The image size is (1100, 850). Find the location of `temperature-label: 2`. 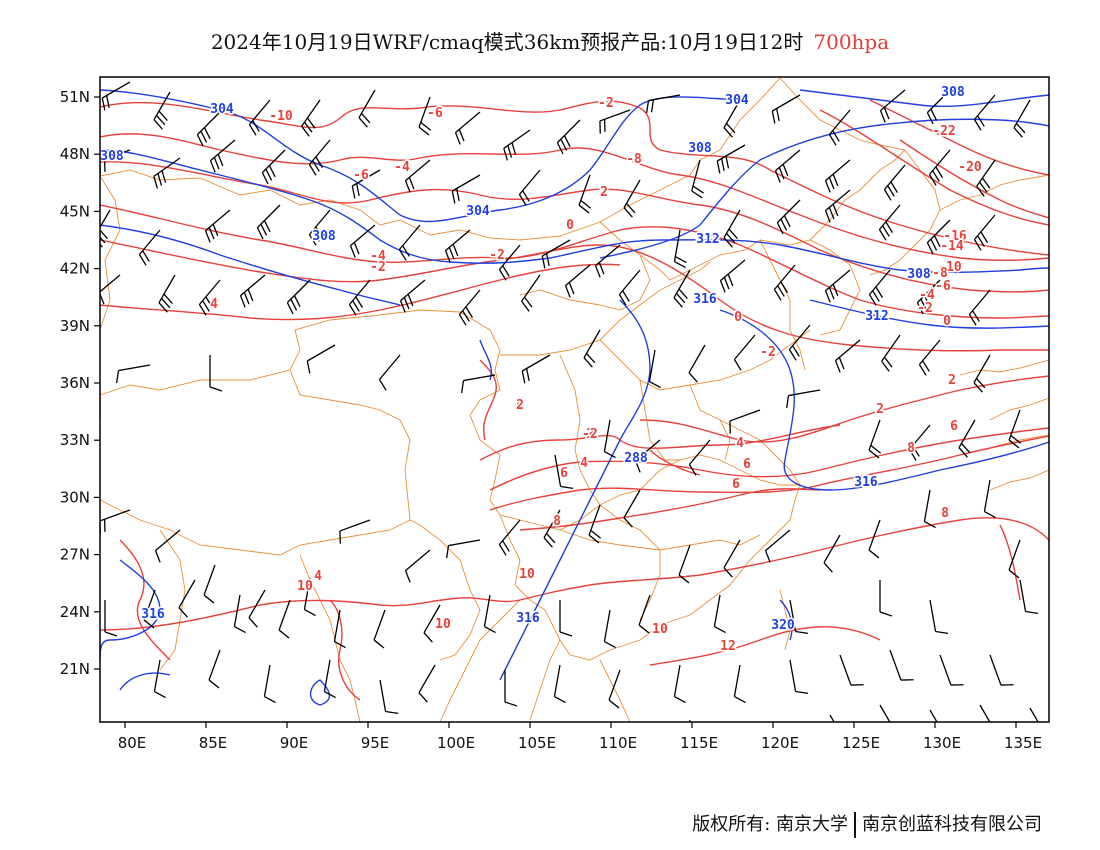

temperature-label: 2 is located at coordinates (880, 409).